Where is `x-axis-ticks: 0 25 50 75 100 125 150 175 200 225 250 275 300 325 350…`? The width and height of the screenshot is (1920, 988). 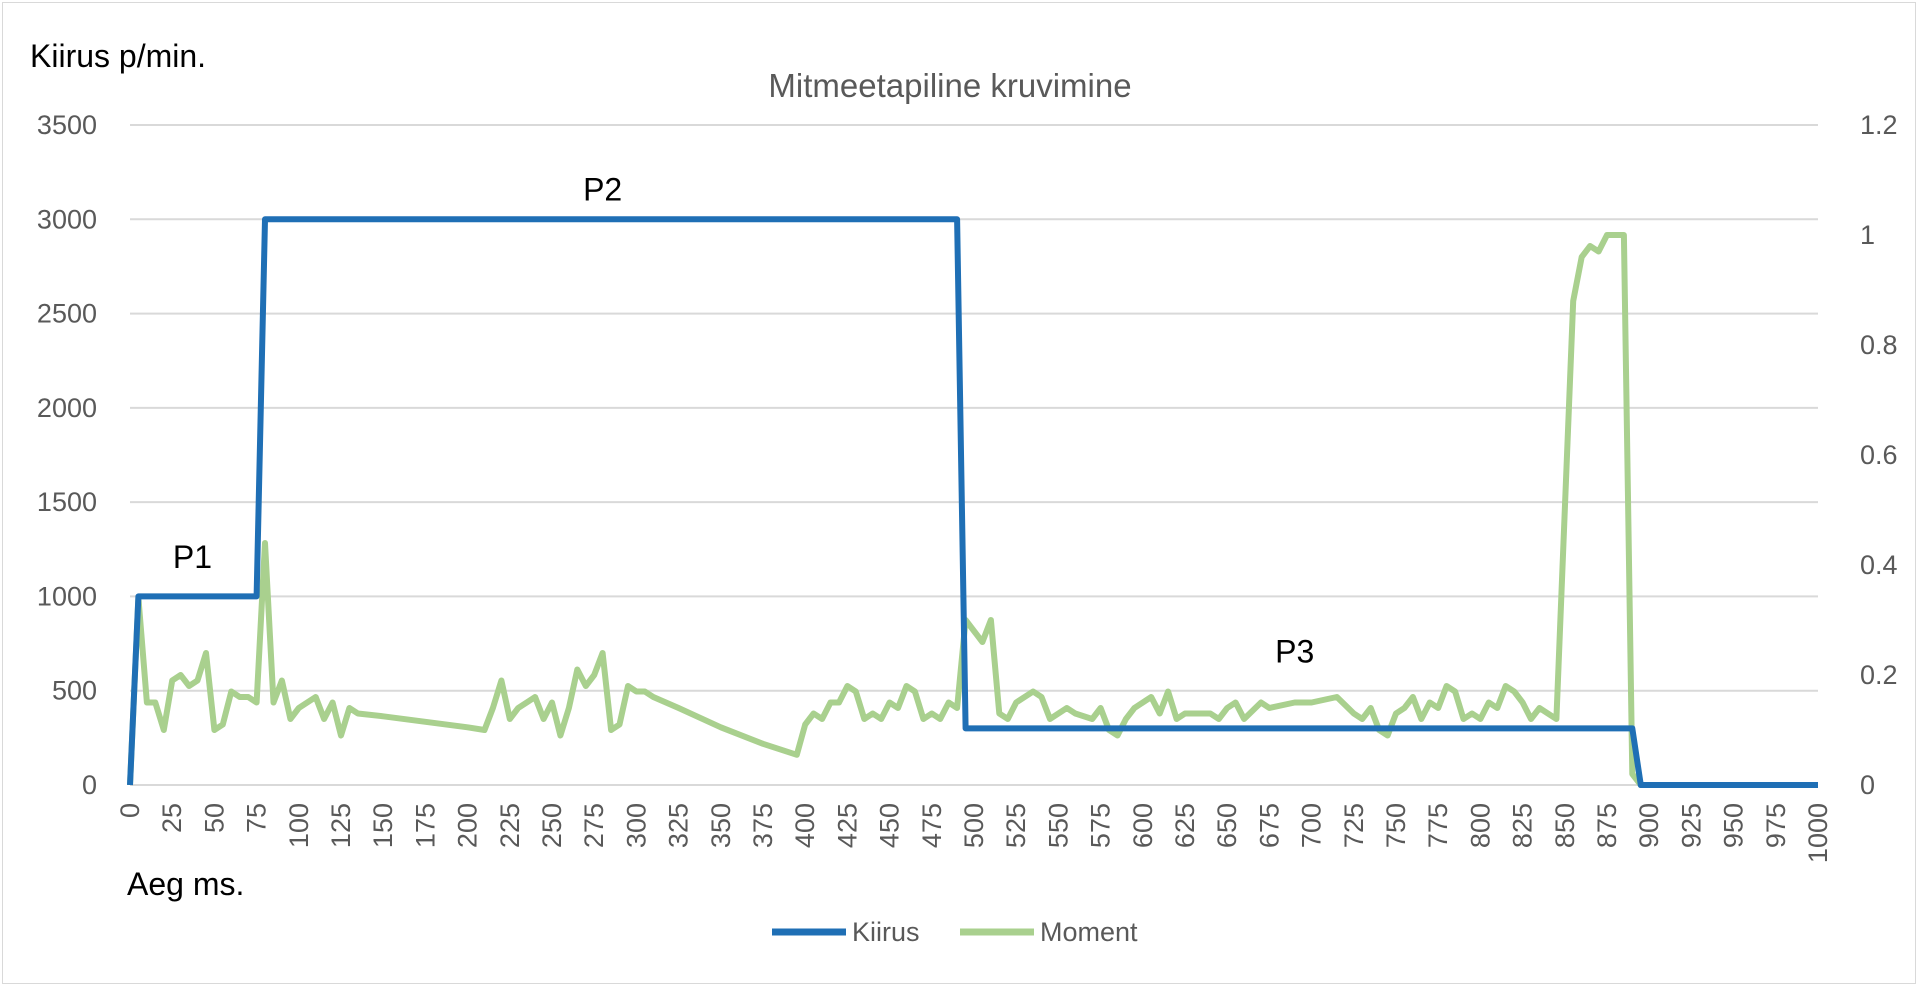 x-axis-ticks: 0 25 50 75 100 125 150 175 200 225 250 275 300 325 350… is located at coordinates (974, 833).